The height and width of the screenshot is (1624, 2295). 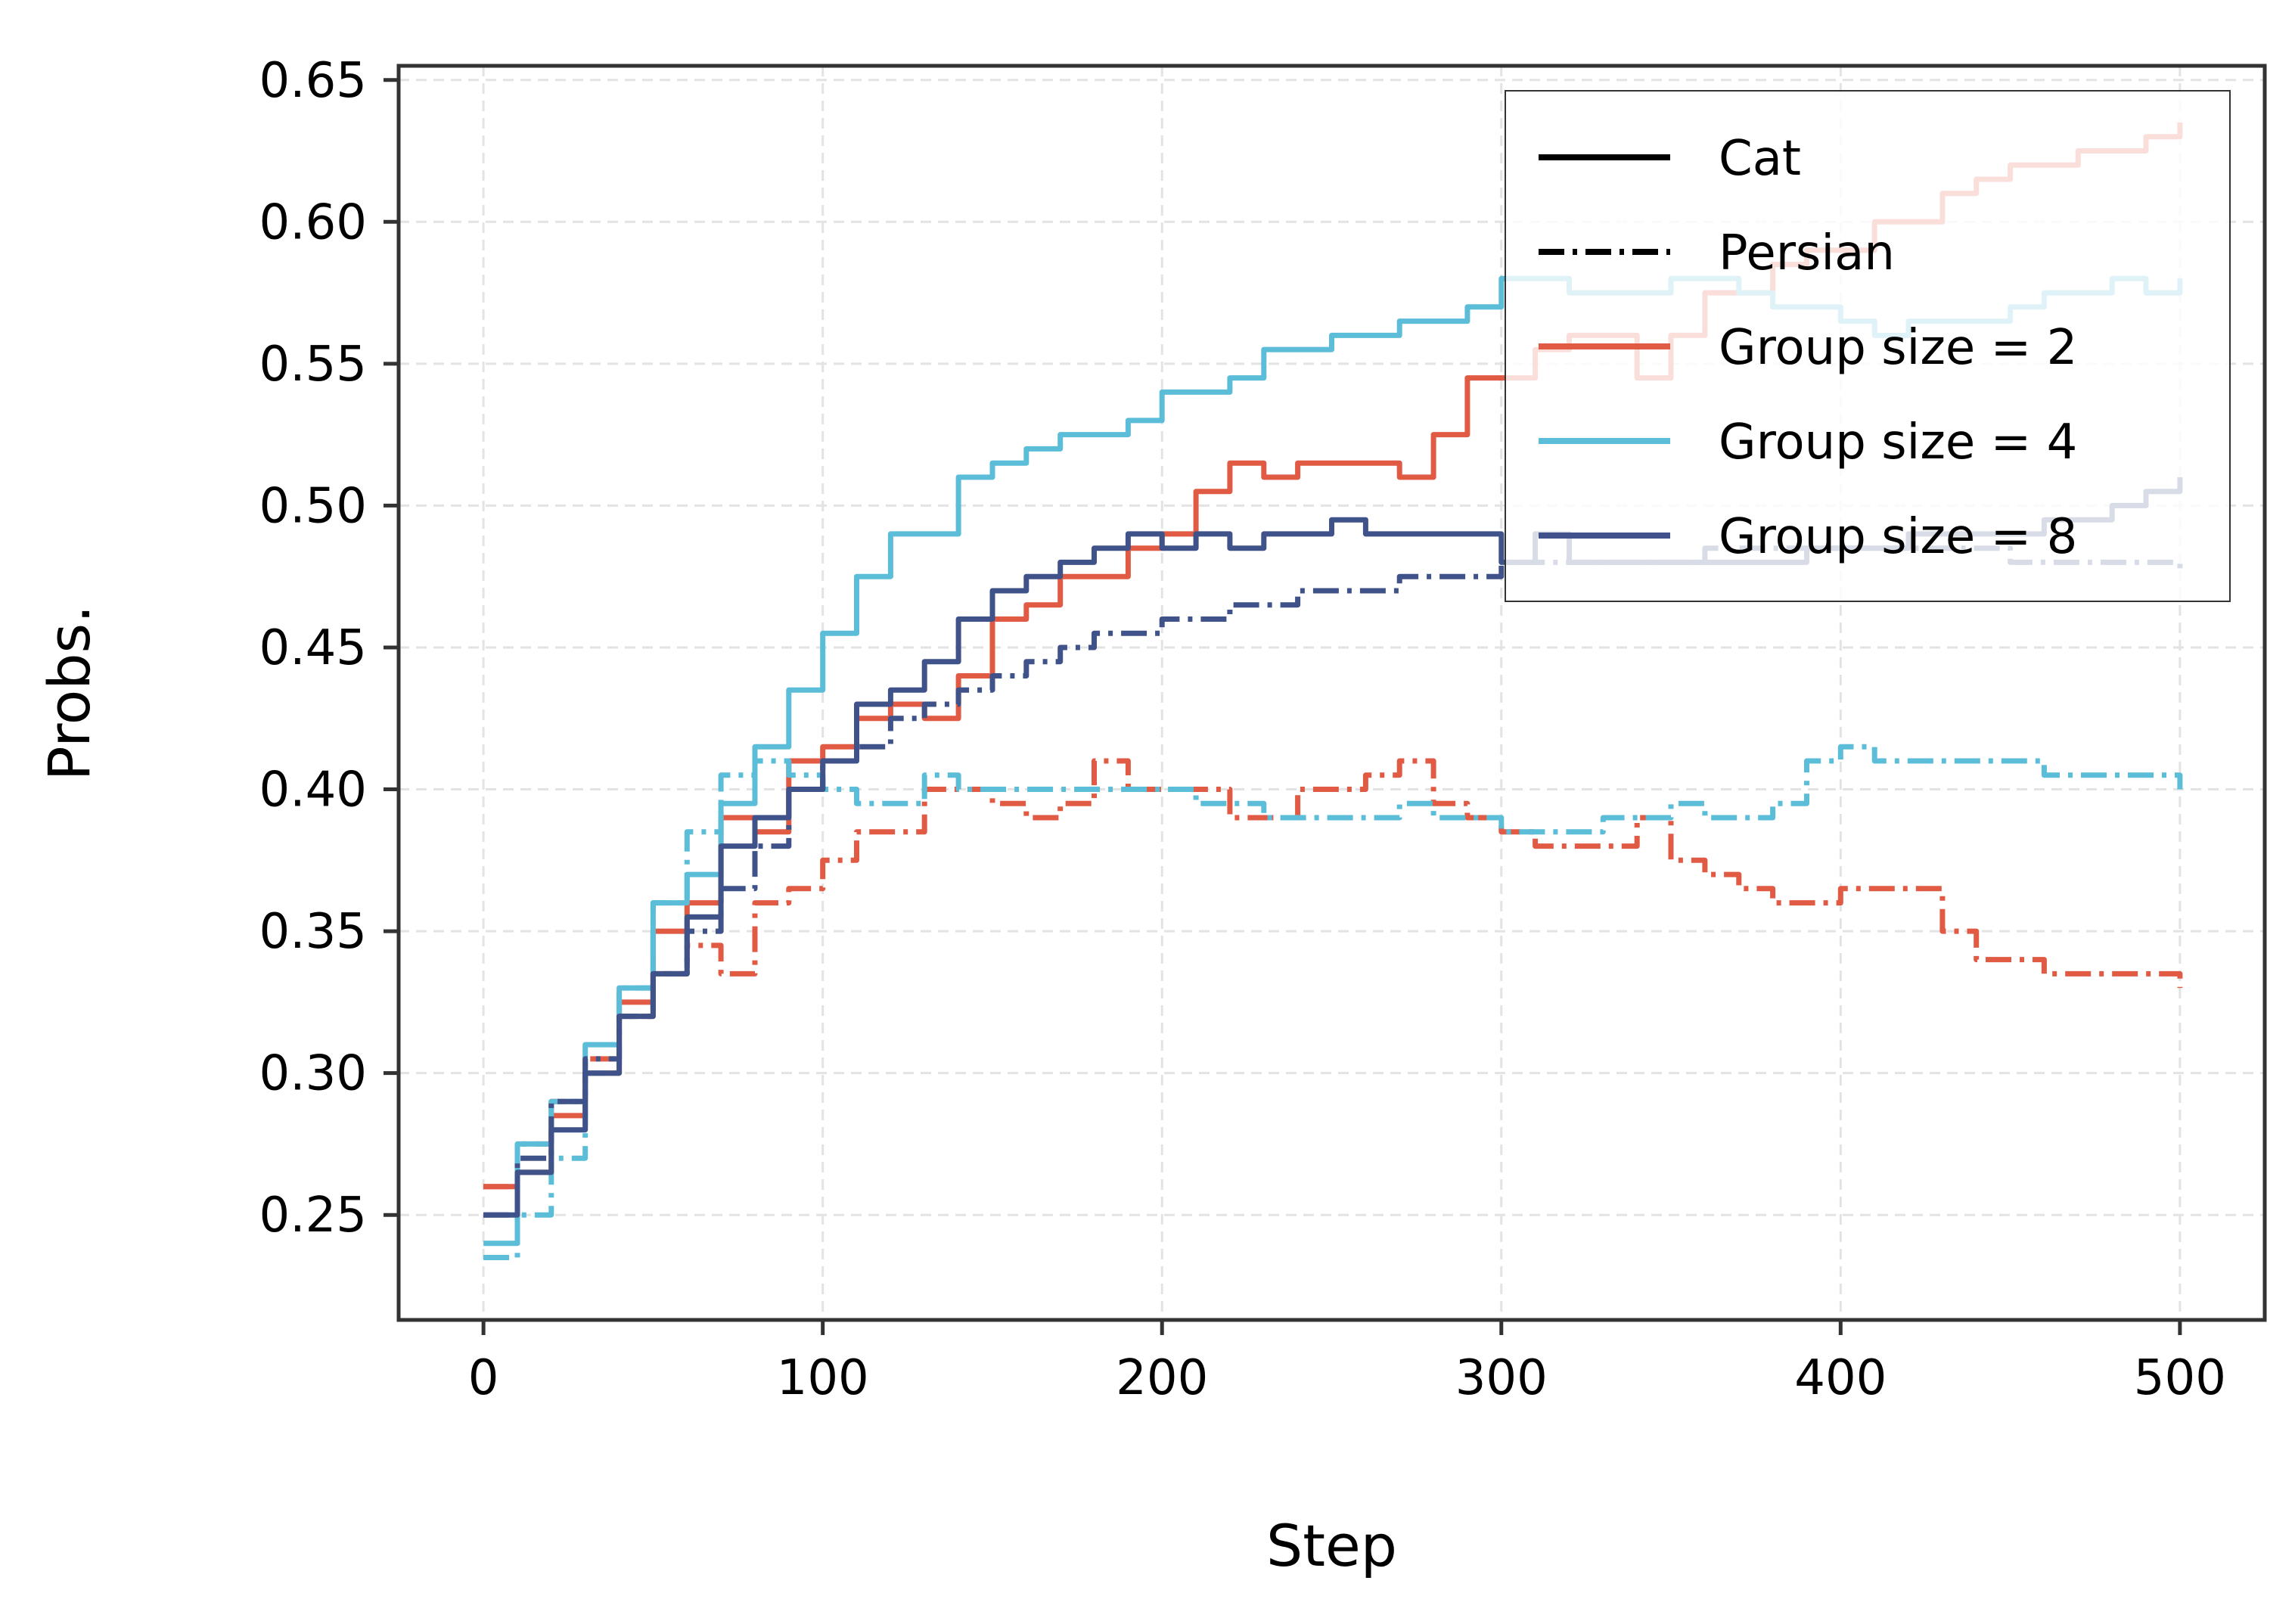 I want to click on x-tick-label-4: 400, so click(x=1840, y=1378).